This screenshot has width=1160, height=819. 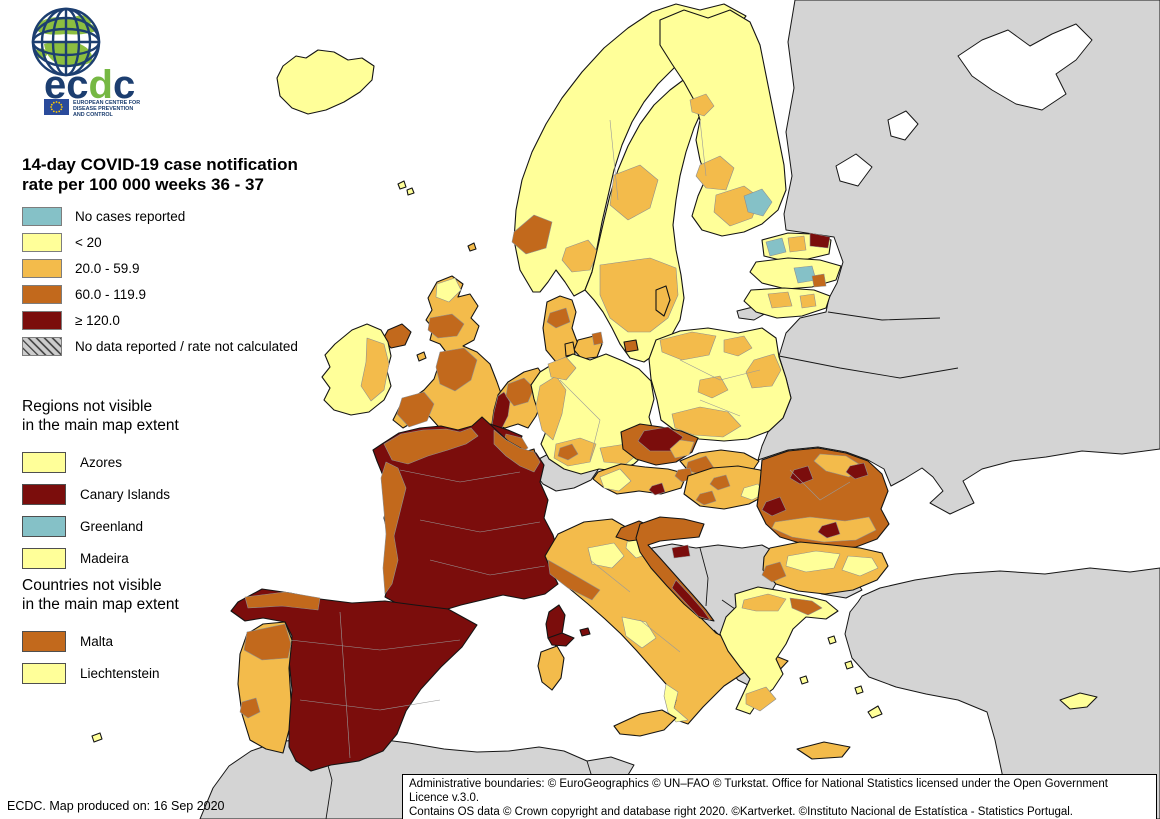 What do you see at coordinates (704, 577) in the screenshot?
I see `border-bosnia-serbia` at bounding box center [704, 577].